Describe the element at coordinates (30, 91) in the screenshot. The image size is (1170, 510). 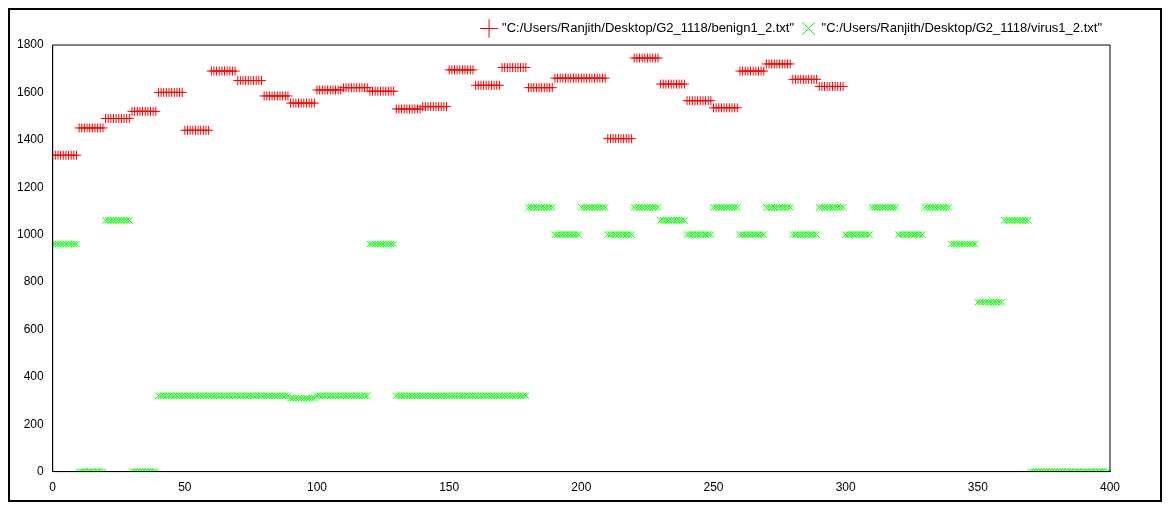
I see `y-tick-label: 1600` at that location.